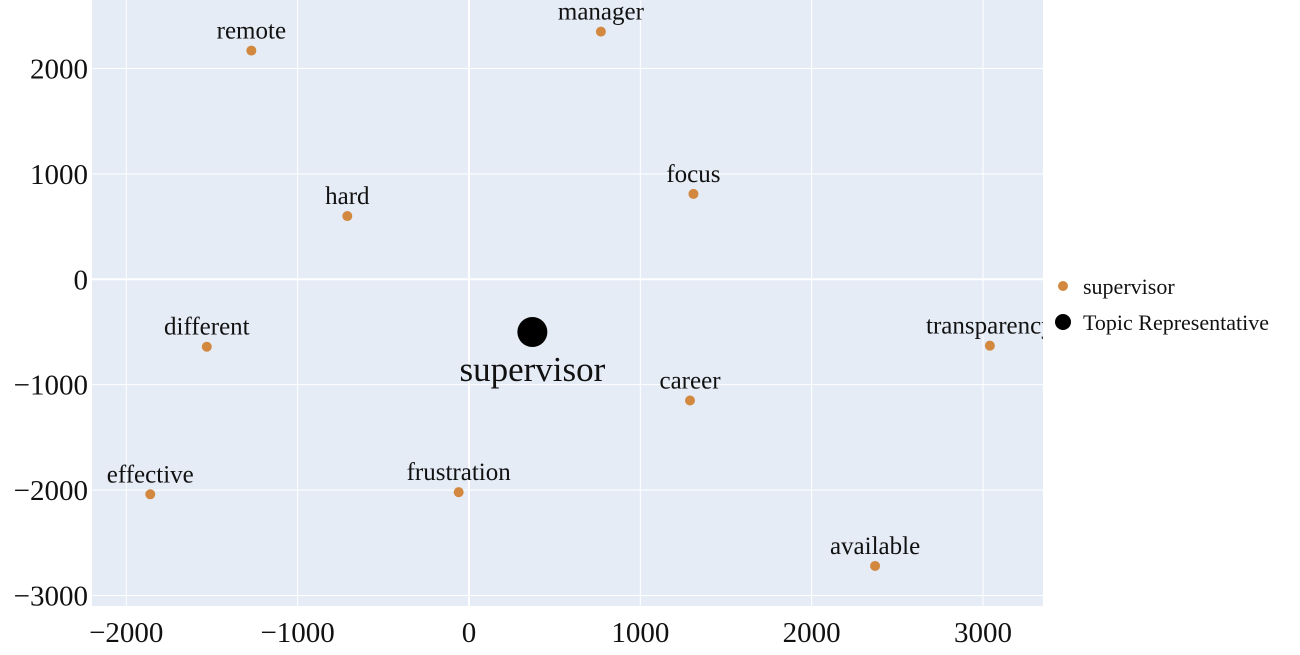  What do you see at coordinates (640, 633) in the screenshot?
I see `x-tick-label: 1000` at bounding box center [640, 633].